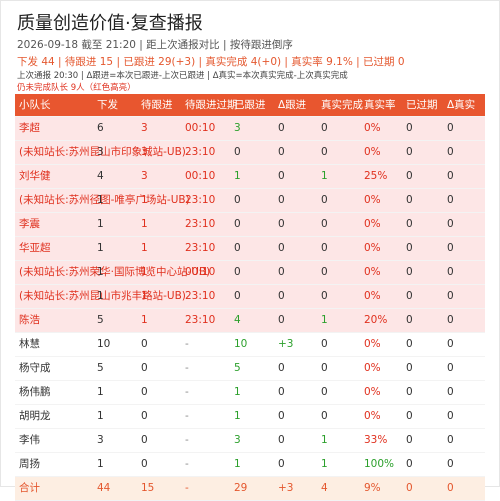 The image size is (500, 501). Describe the element at coordinates (35, 176) in the screenshot. I see `name-cell: 刘华健` at that location.